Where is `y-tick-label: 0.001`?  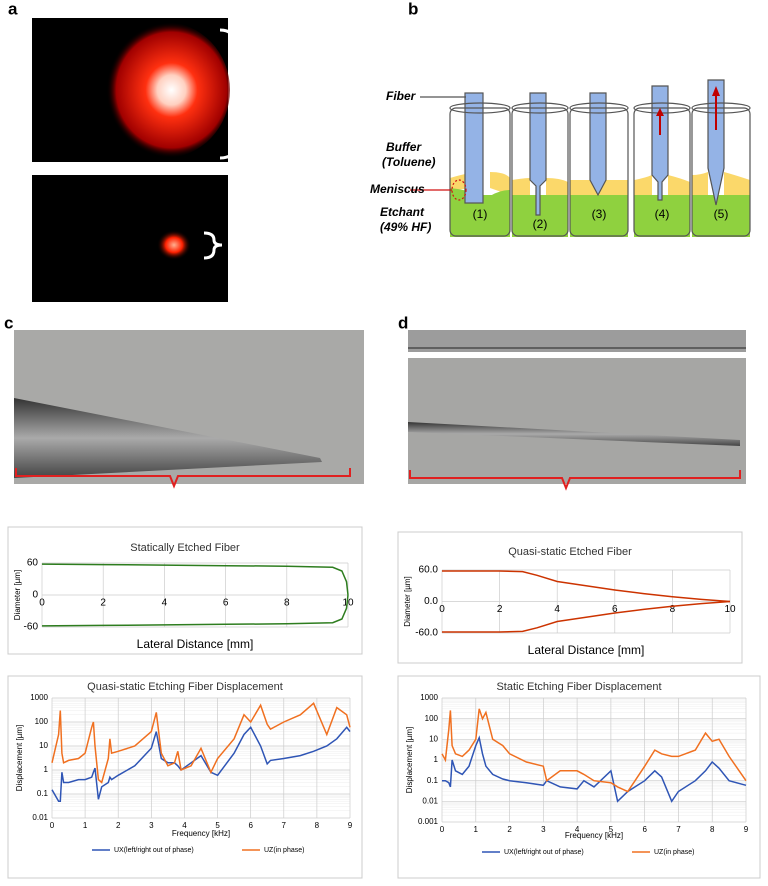 y-tick-label: 0.001 is located at coordinates (428, 821).